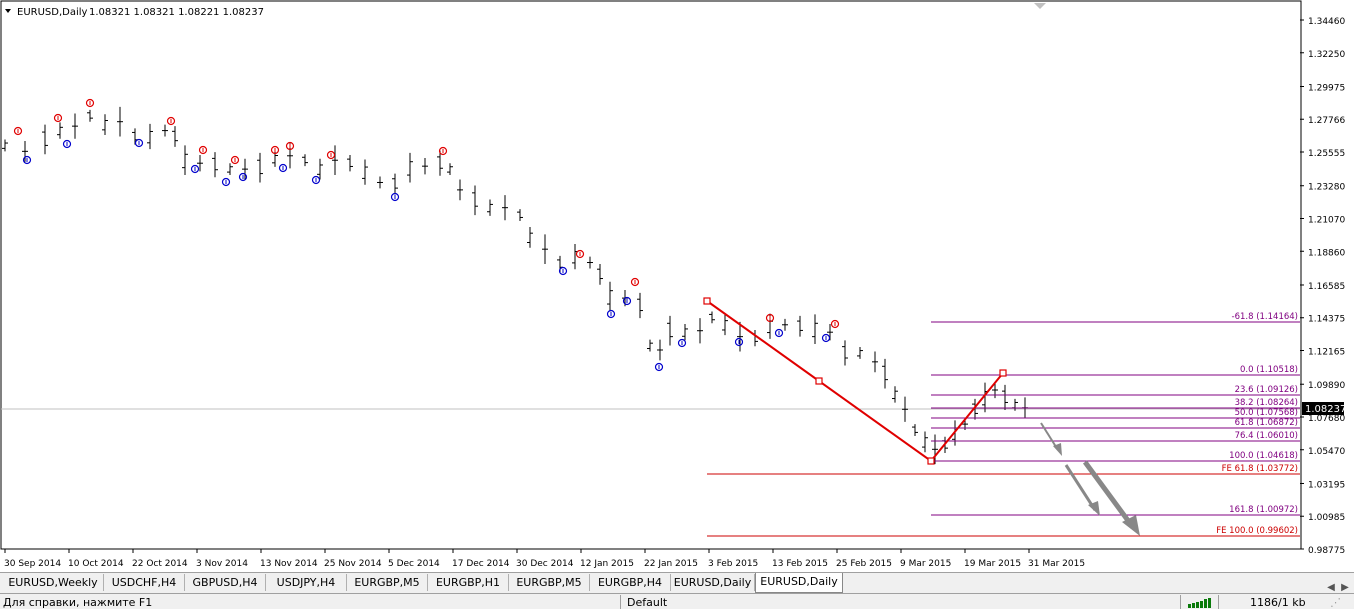 This screenshot has height=612, width=1354. Describe the element at coordinates (1201, 604) in the screenshot. I see `connection-bars-icon` at that location.